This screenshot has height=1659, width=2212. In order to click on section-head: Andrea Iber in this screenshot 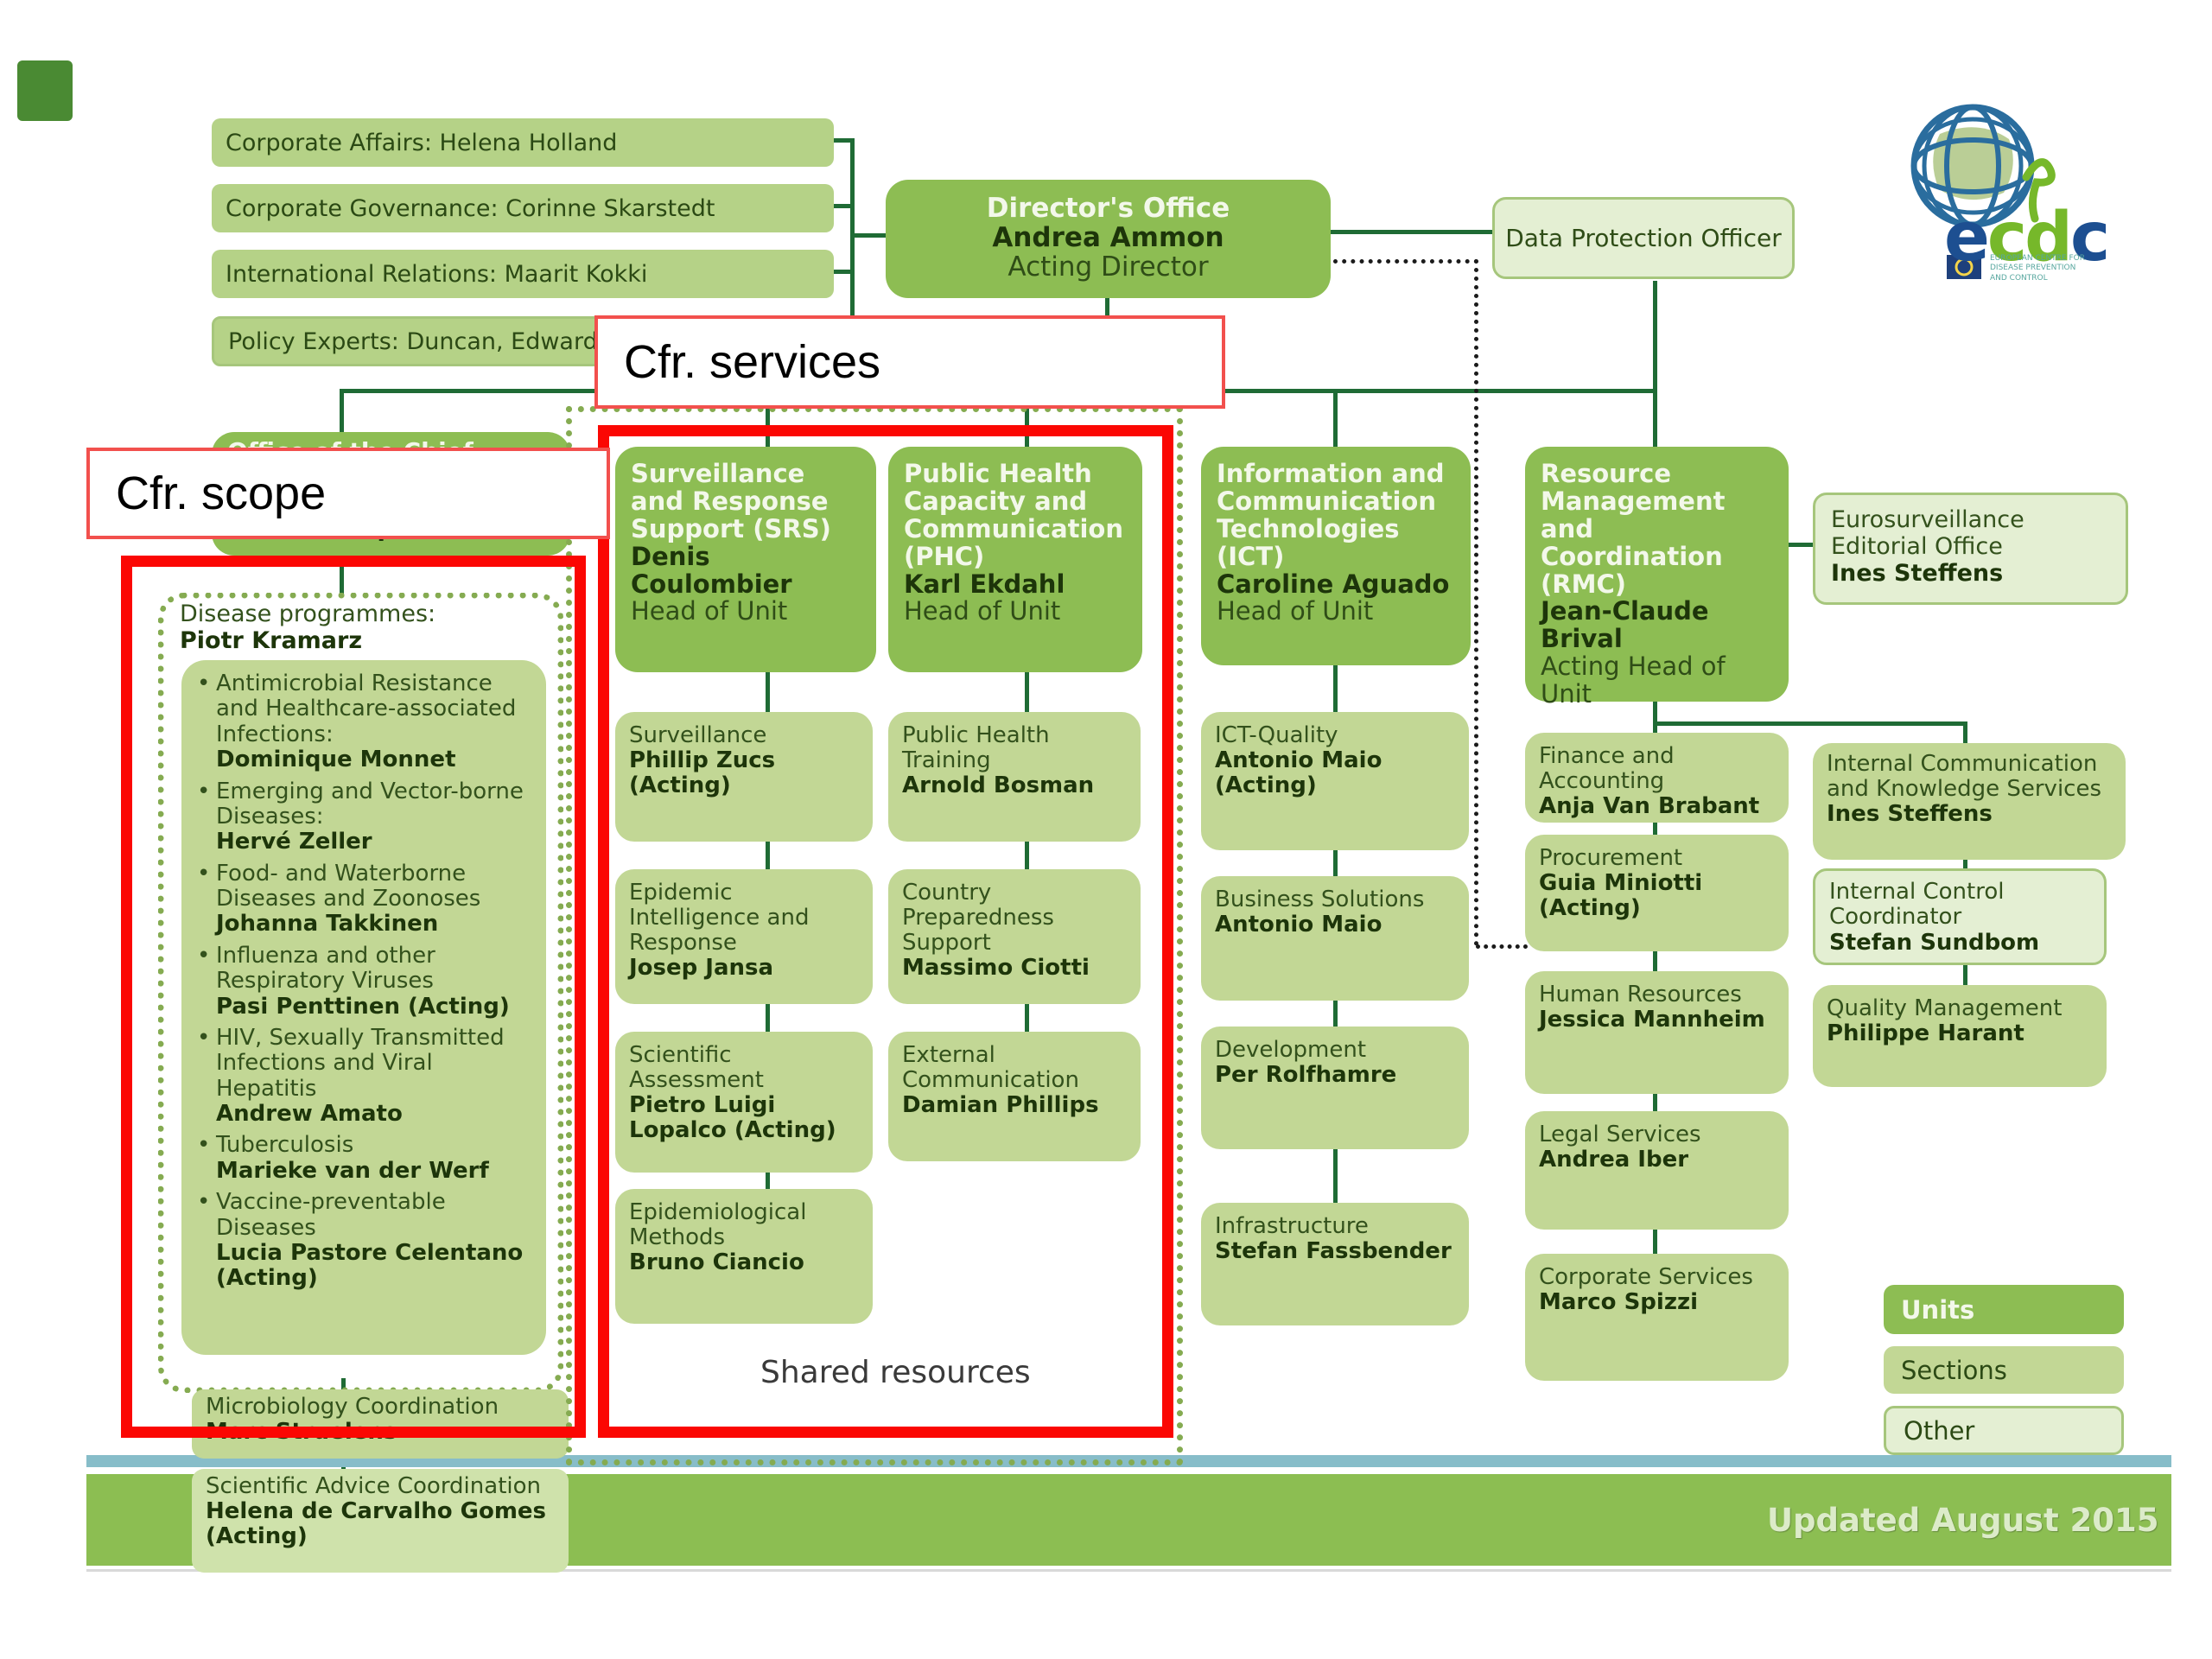, I will do `click(1614, 1160)`.